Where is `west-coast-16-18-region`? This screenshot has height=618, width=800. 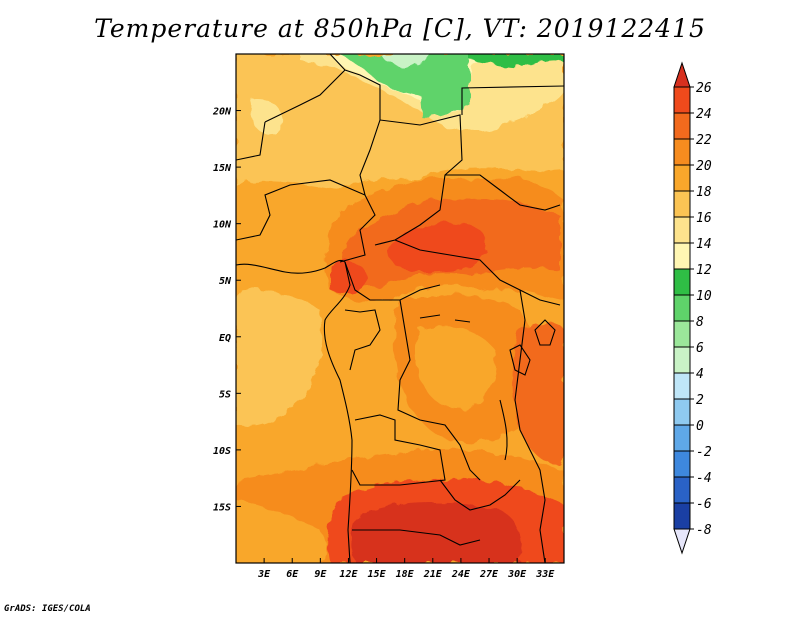 west-coast-16-18-region is located at coordinates (279, 357).